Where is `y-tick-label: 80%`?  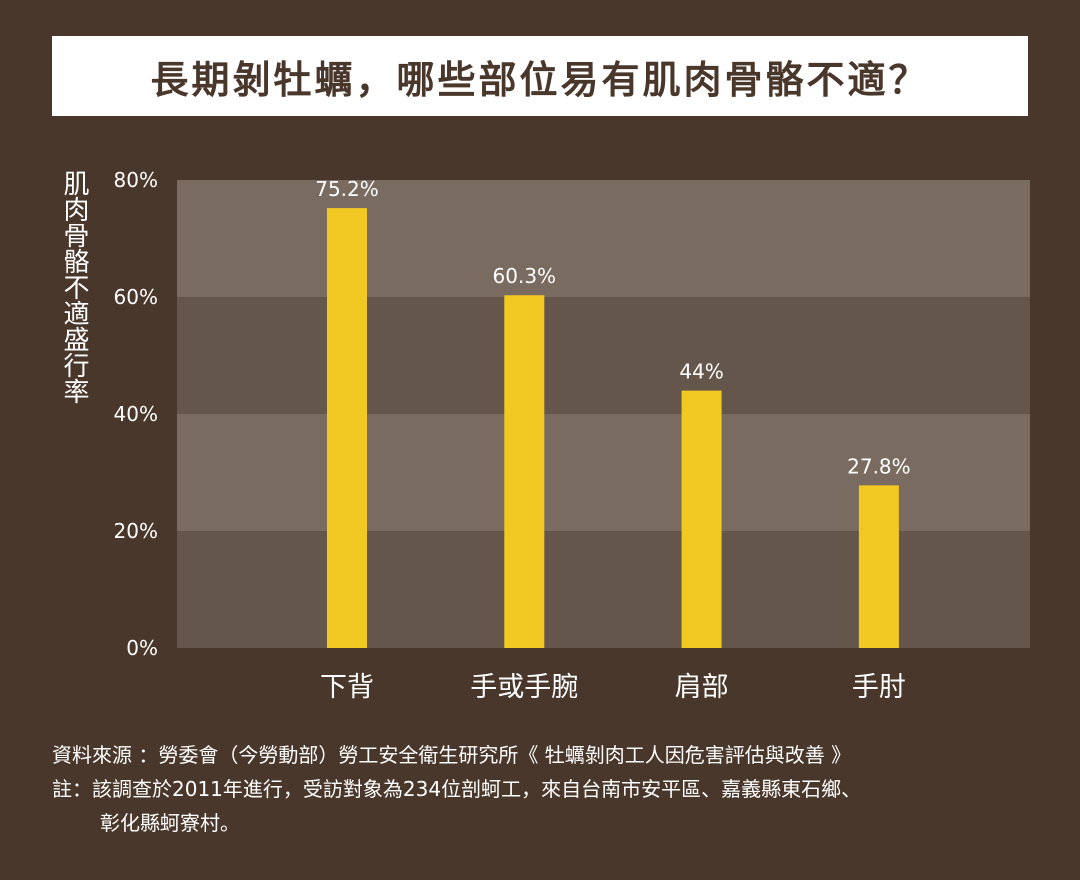 y-tick-label: 80% is located at coordinates (136, 180).